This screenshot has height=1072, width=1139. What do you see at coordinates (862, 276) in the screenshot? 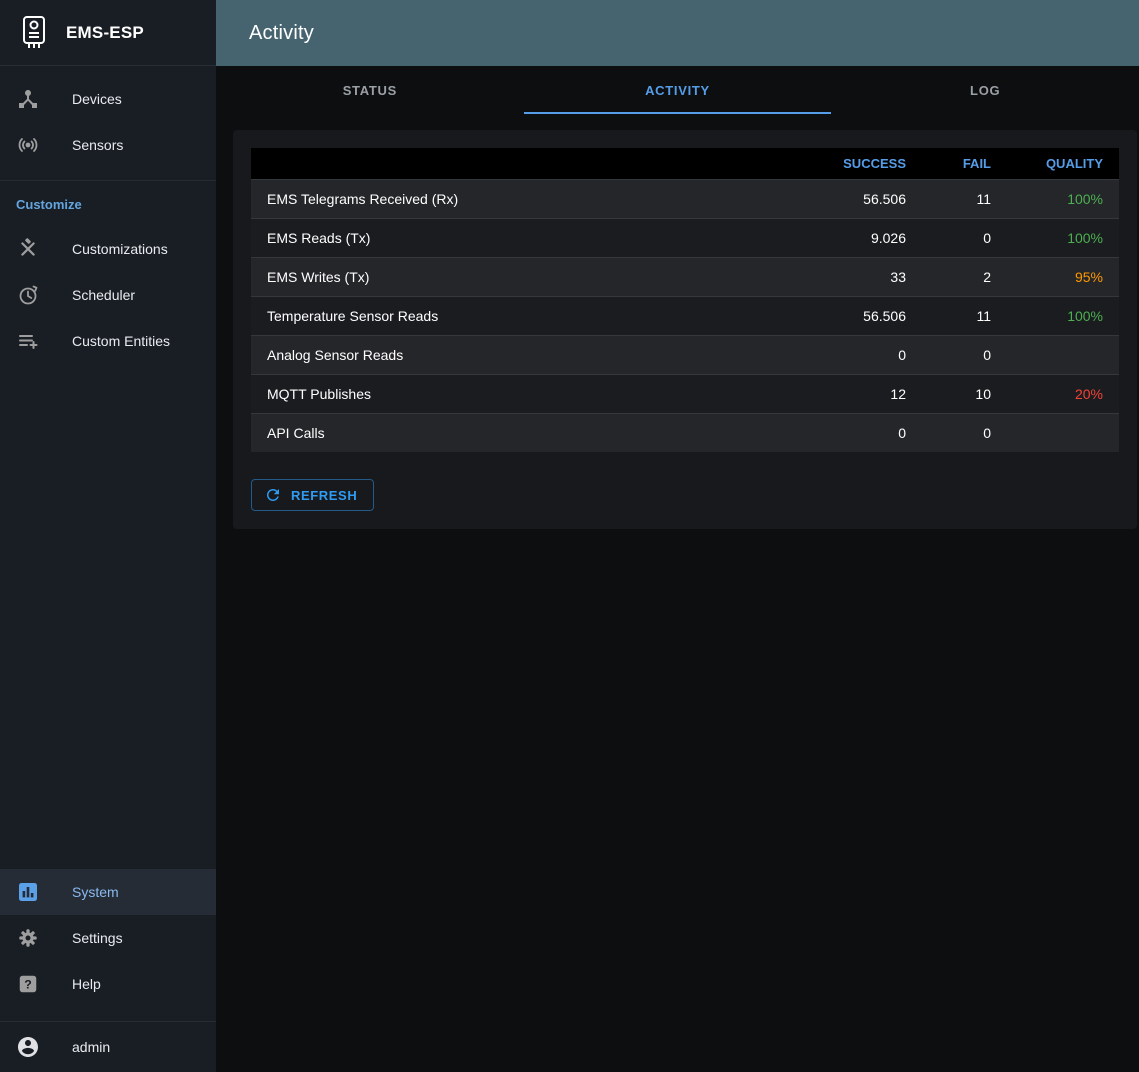
I see `metric-success: 33` at bounding box center [862, 276].